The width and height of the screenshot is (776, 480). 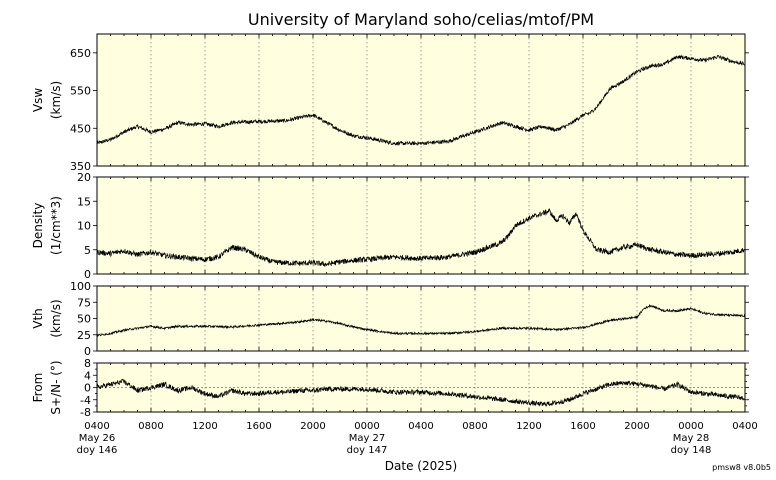 What do you see at coordinates (421, 466) in the screenshot?
I see `x-axis-label: Date (2025)` at bounding box center [421, 466].